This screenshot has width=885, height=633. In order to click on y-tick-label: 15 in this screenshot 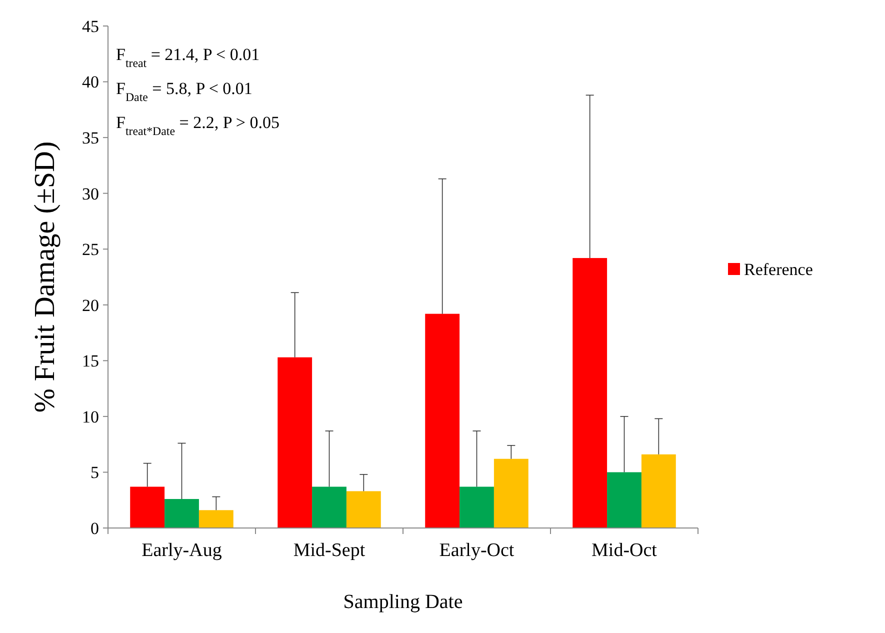, I will do `click(90, 361)`.